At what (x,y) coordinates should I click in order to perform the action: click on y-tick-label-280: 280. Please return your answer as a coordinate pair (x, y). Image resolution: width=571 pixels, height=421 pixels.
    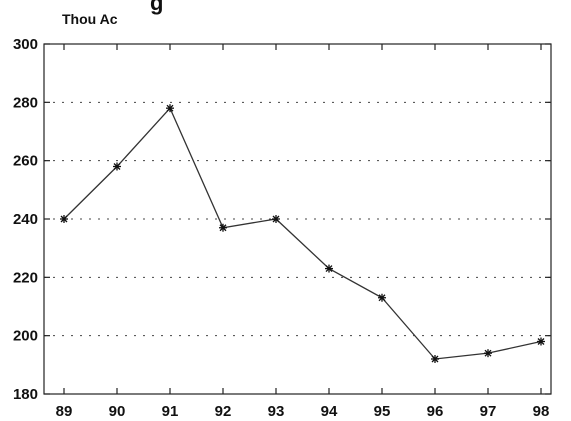
    Looking at the image, I should click on (25, 102).